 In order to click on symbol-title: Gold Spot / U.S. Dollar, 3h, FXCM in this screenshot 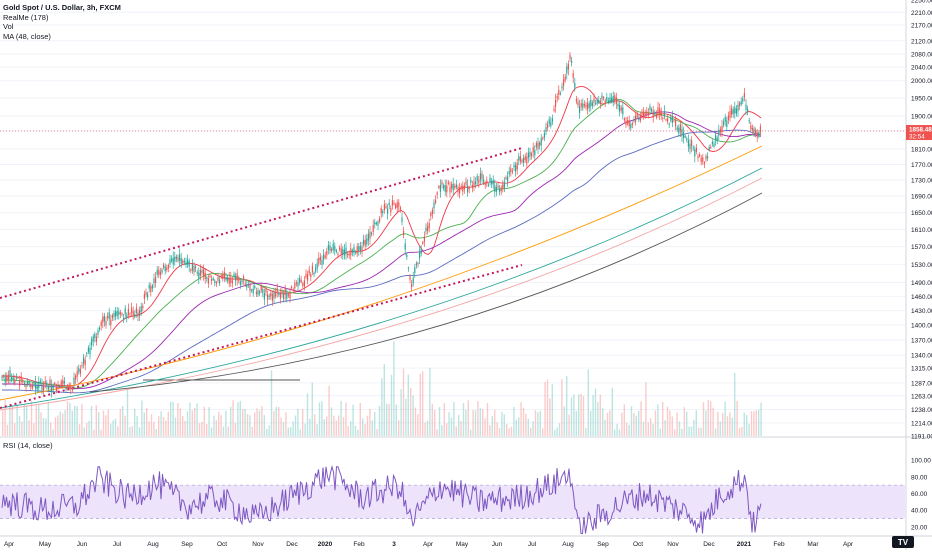, I will do `click(62, 7)`.